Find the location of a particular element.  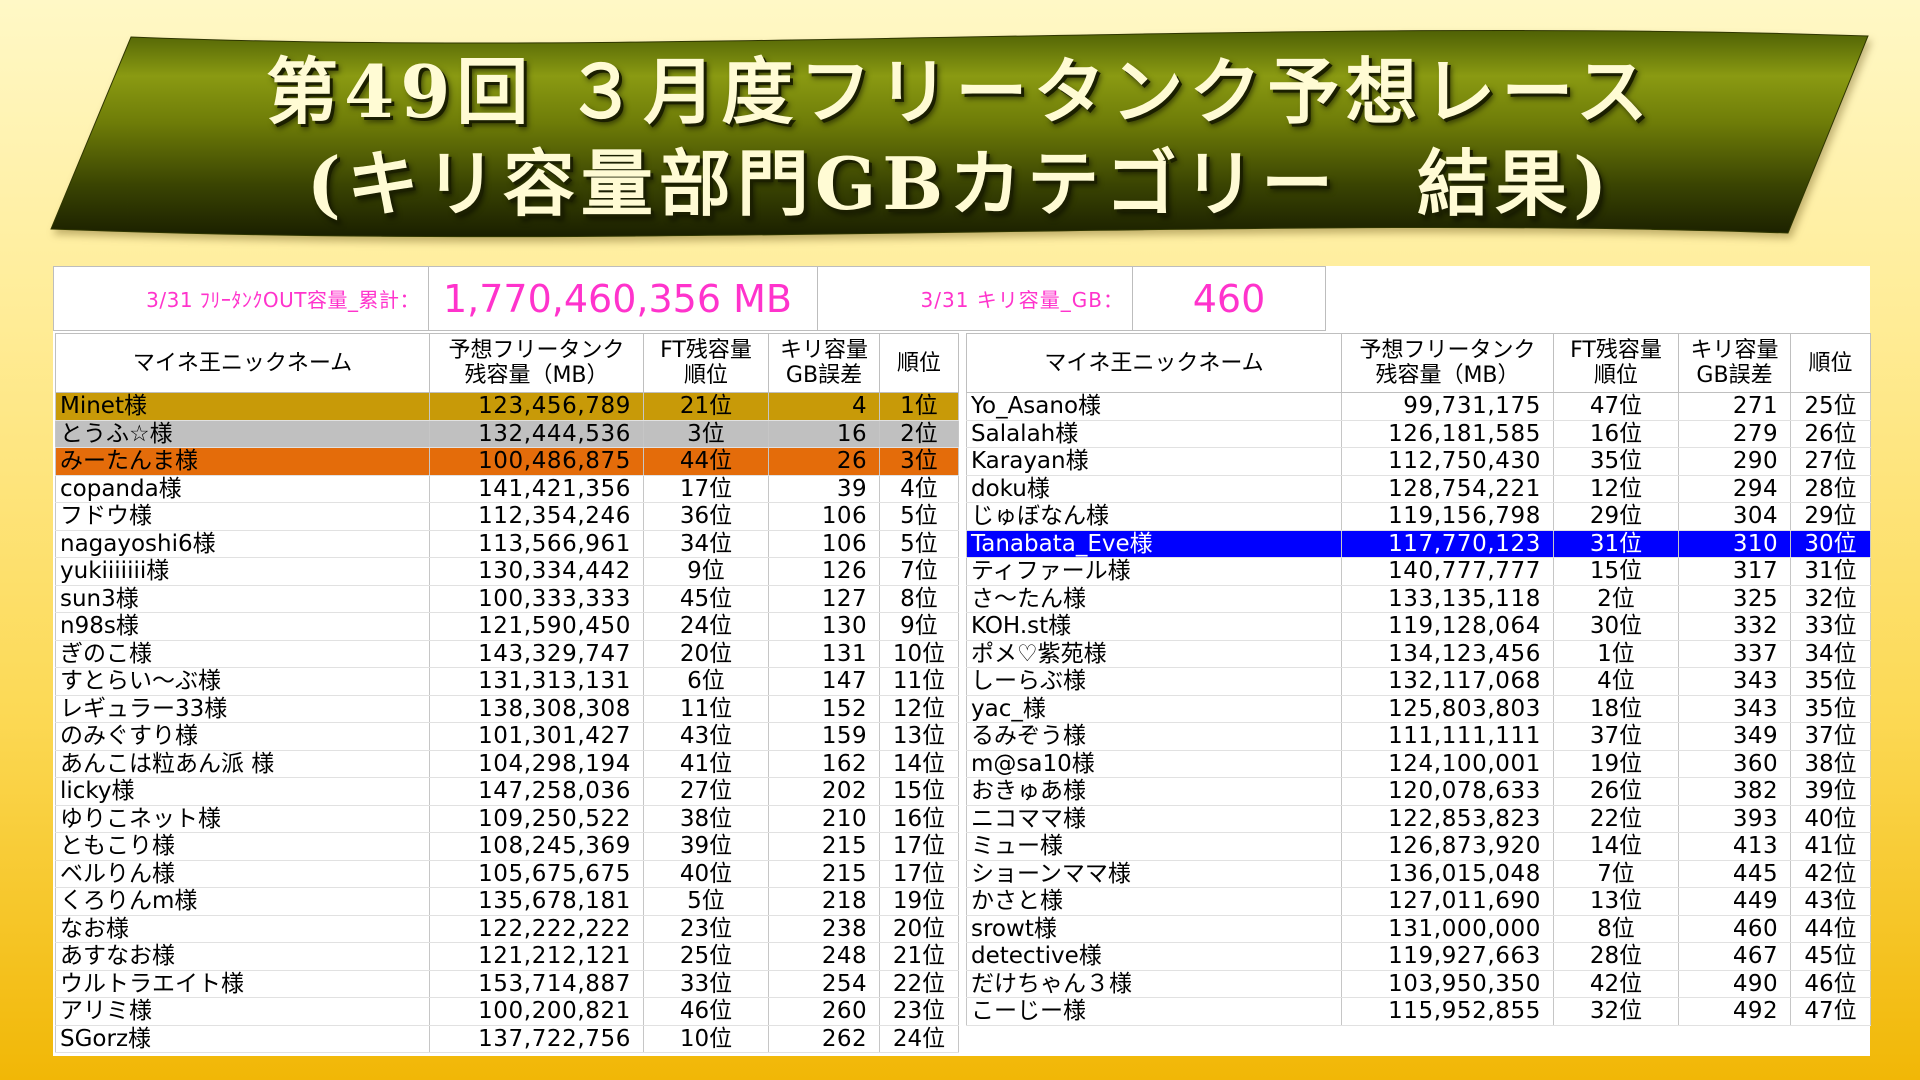

nickname-cell: yukiiiiiii様 is located at coordinates (242, 571).